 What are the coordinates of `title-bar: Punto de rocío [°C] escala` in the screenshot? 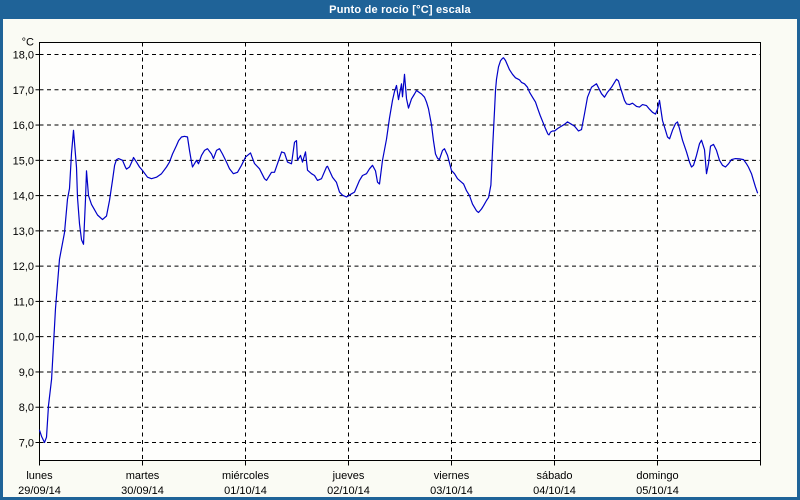 It's located at (400, 9).